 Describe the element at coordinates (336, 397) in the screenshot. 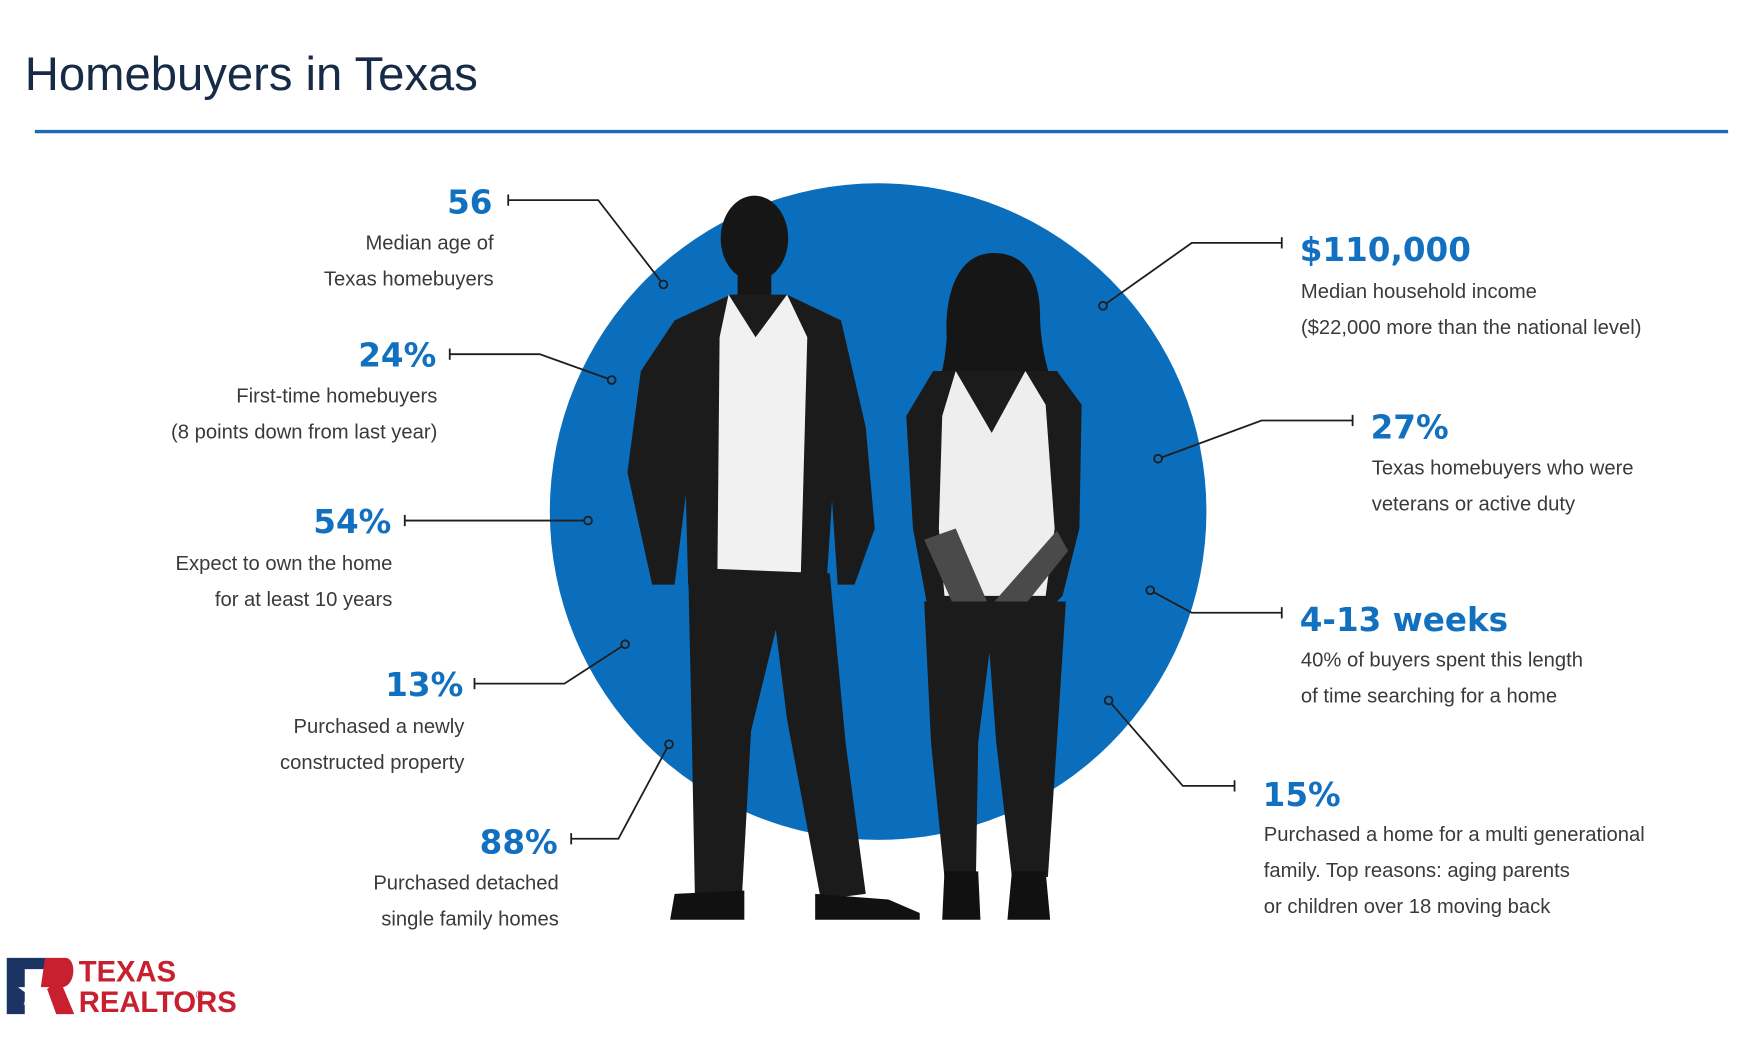

I see `stat-description: First-time homebuyers` at that location.